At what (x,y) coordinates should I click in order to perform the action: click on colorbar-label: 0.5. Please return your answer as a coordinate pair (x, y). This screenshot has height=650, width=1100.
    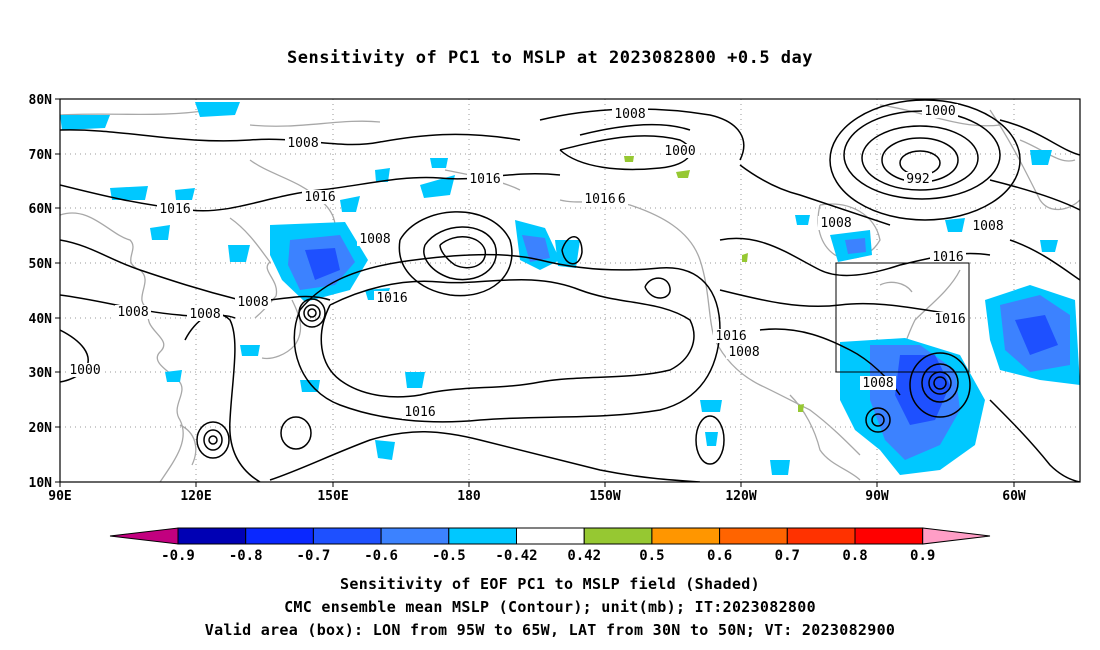
    Looking at the image, I should click on (651, 556).